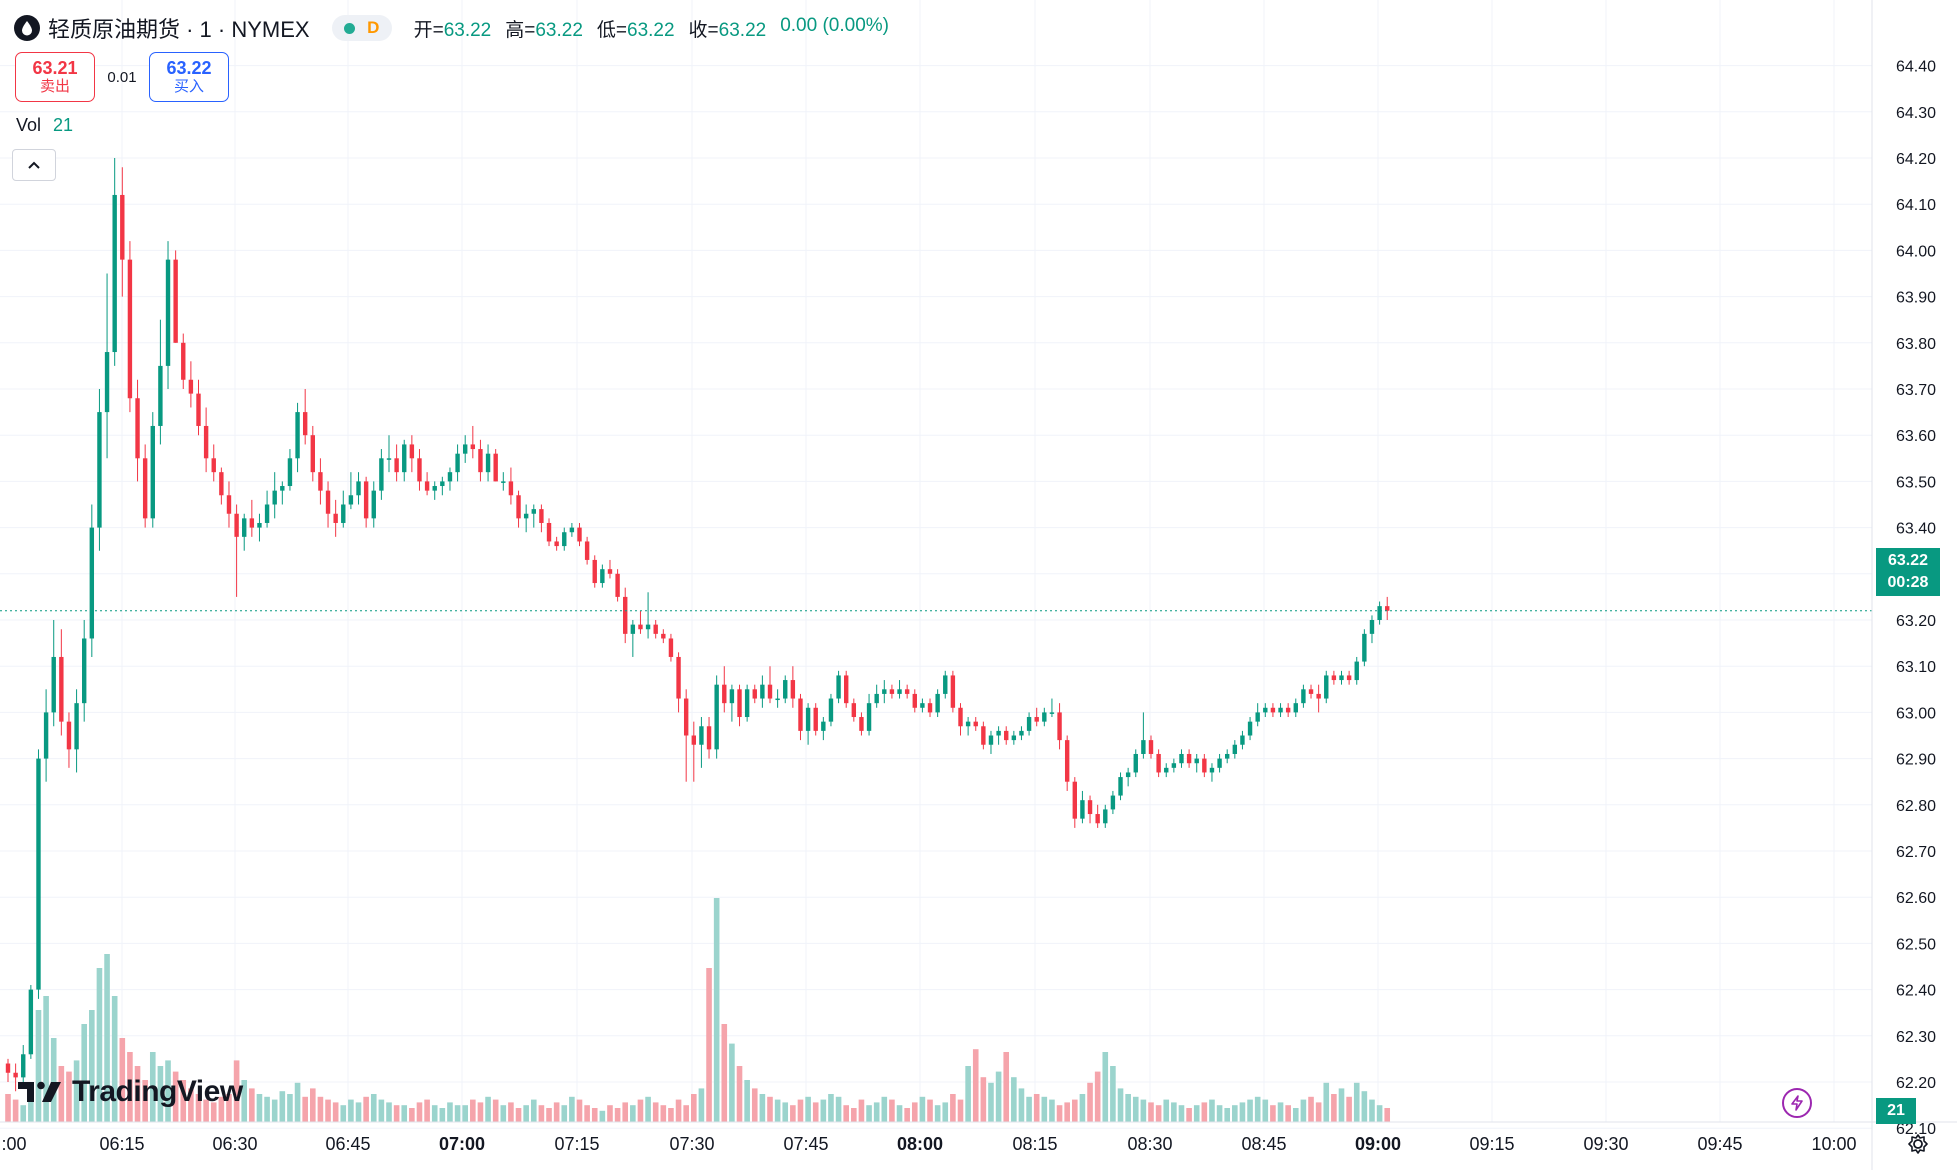  Describe the element at coordinates (428, 30) in the screenshot. I see `open-label: 开=` at that location.